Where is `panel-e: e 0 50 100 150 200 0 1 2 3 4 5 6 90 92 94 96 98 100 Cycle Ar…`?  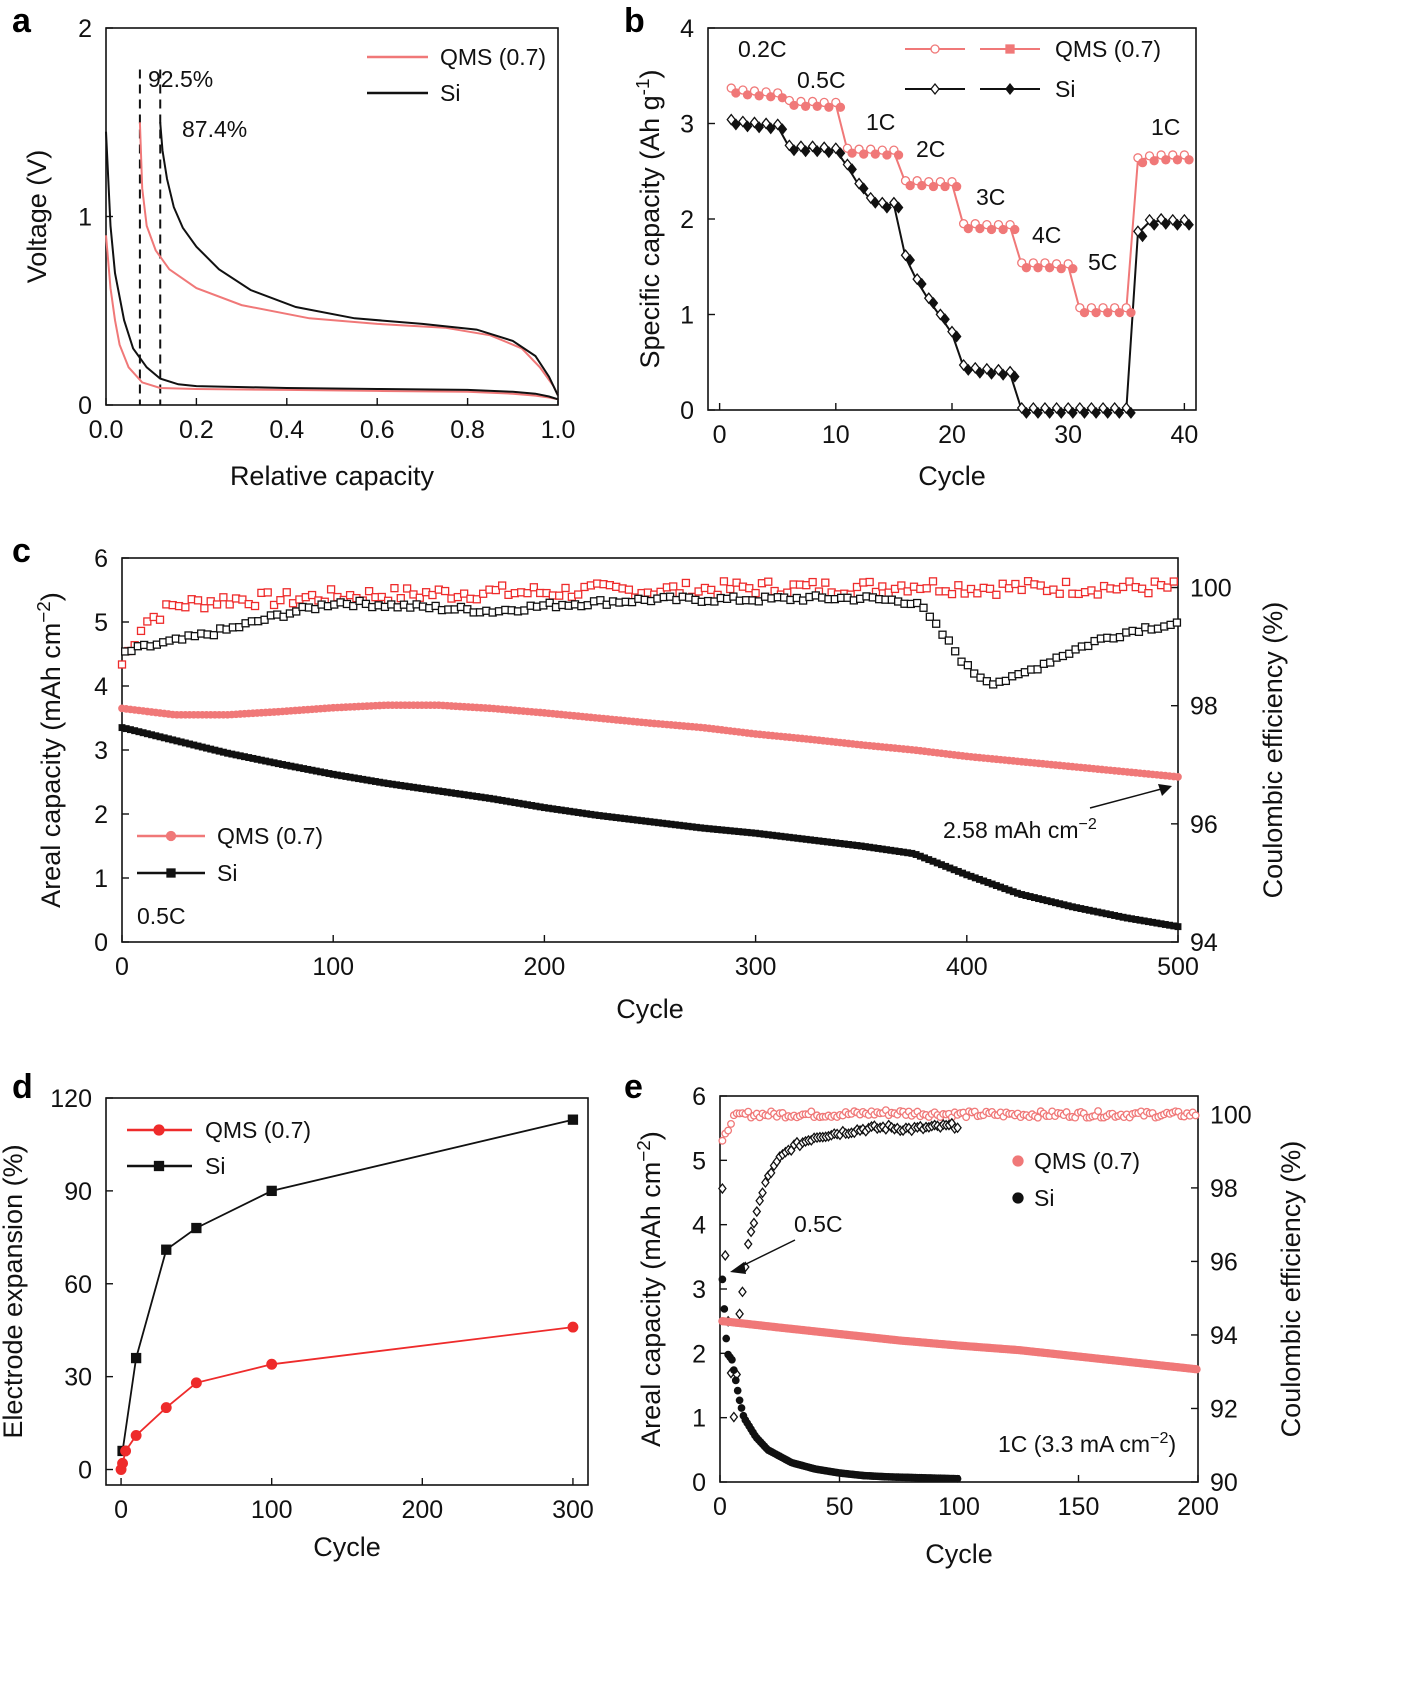 panel-e: e 0 50 100 150 200 0 1 2 3 4 5 6 90 92 94 96 98 100 Cycle Ar… is located at coordinates (965, 1318).